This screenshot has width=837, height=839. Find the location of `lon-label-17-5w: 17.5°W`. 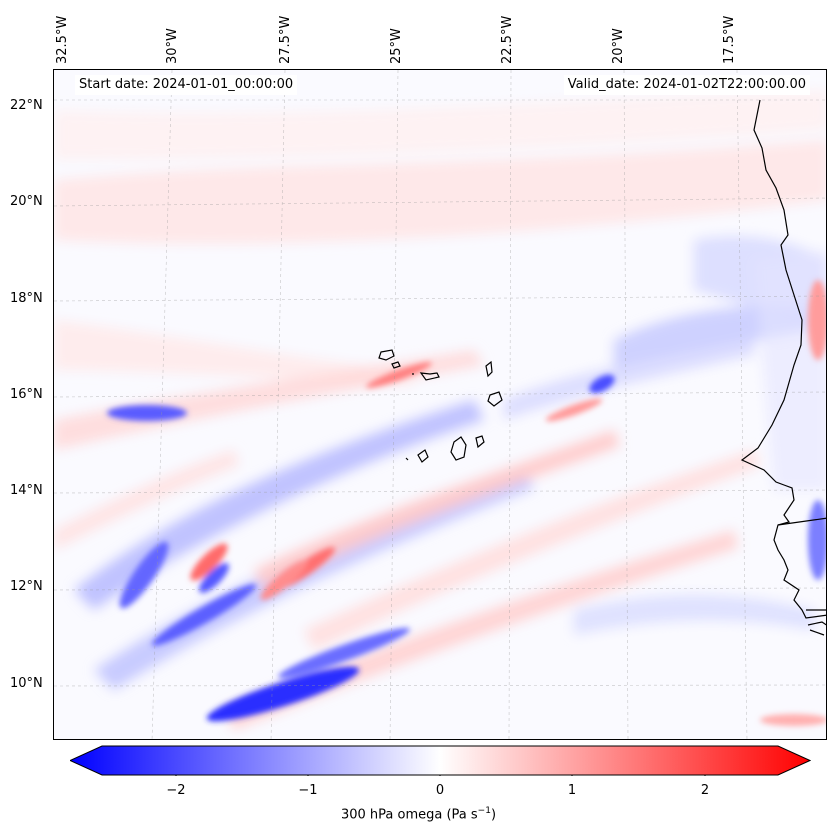

lon-label-17-5w: 17.5°W is located at coordinates (729, 39).